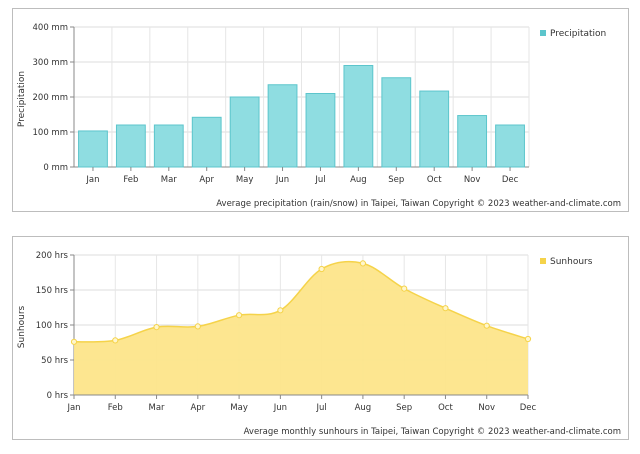 The image size is (640, 454). I want to click on y-tick-label: 150 hrs, so click(52, 291).